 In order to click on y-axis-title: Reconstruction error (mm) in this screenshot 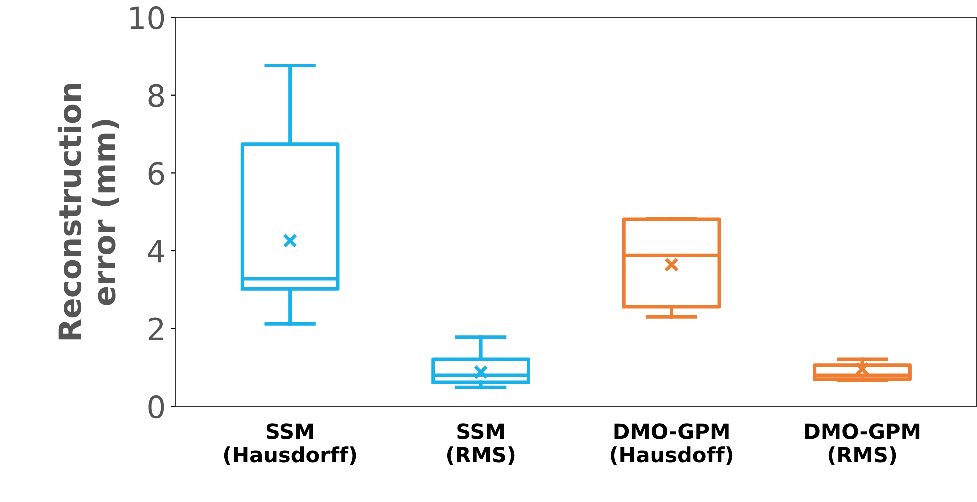, I will do `click(89, 212)`.